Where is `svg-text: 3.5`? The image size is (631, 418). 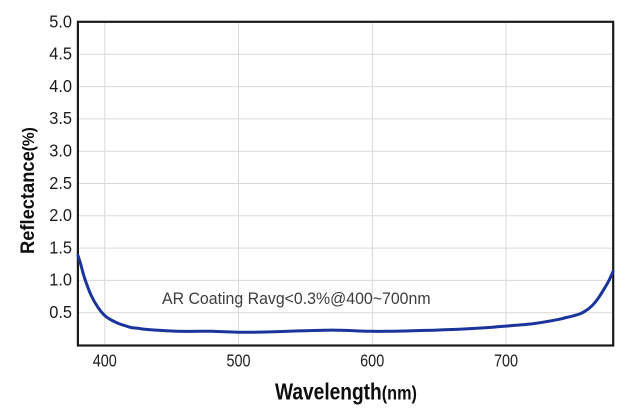
svg-text: 3.5 is located at coordinates (60, 119).